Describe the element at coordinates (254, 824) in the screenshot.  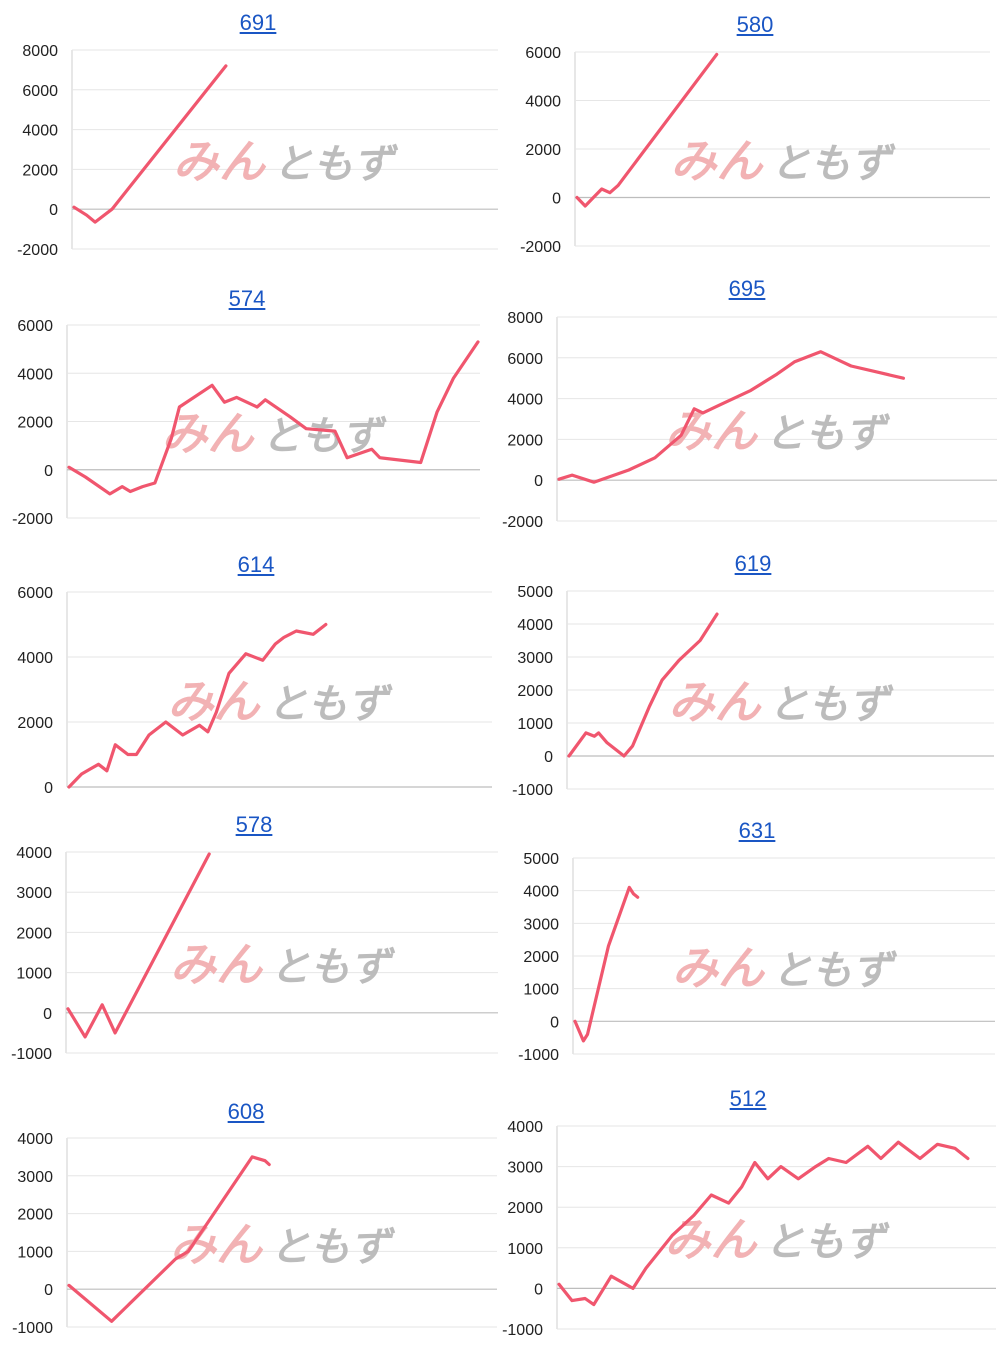
I see `chart-title-link: 578` at that location.